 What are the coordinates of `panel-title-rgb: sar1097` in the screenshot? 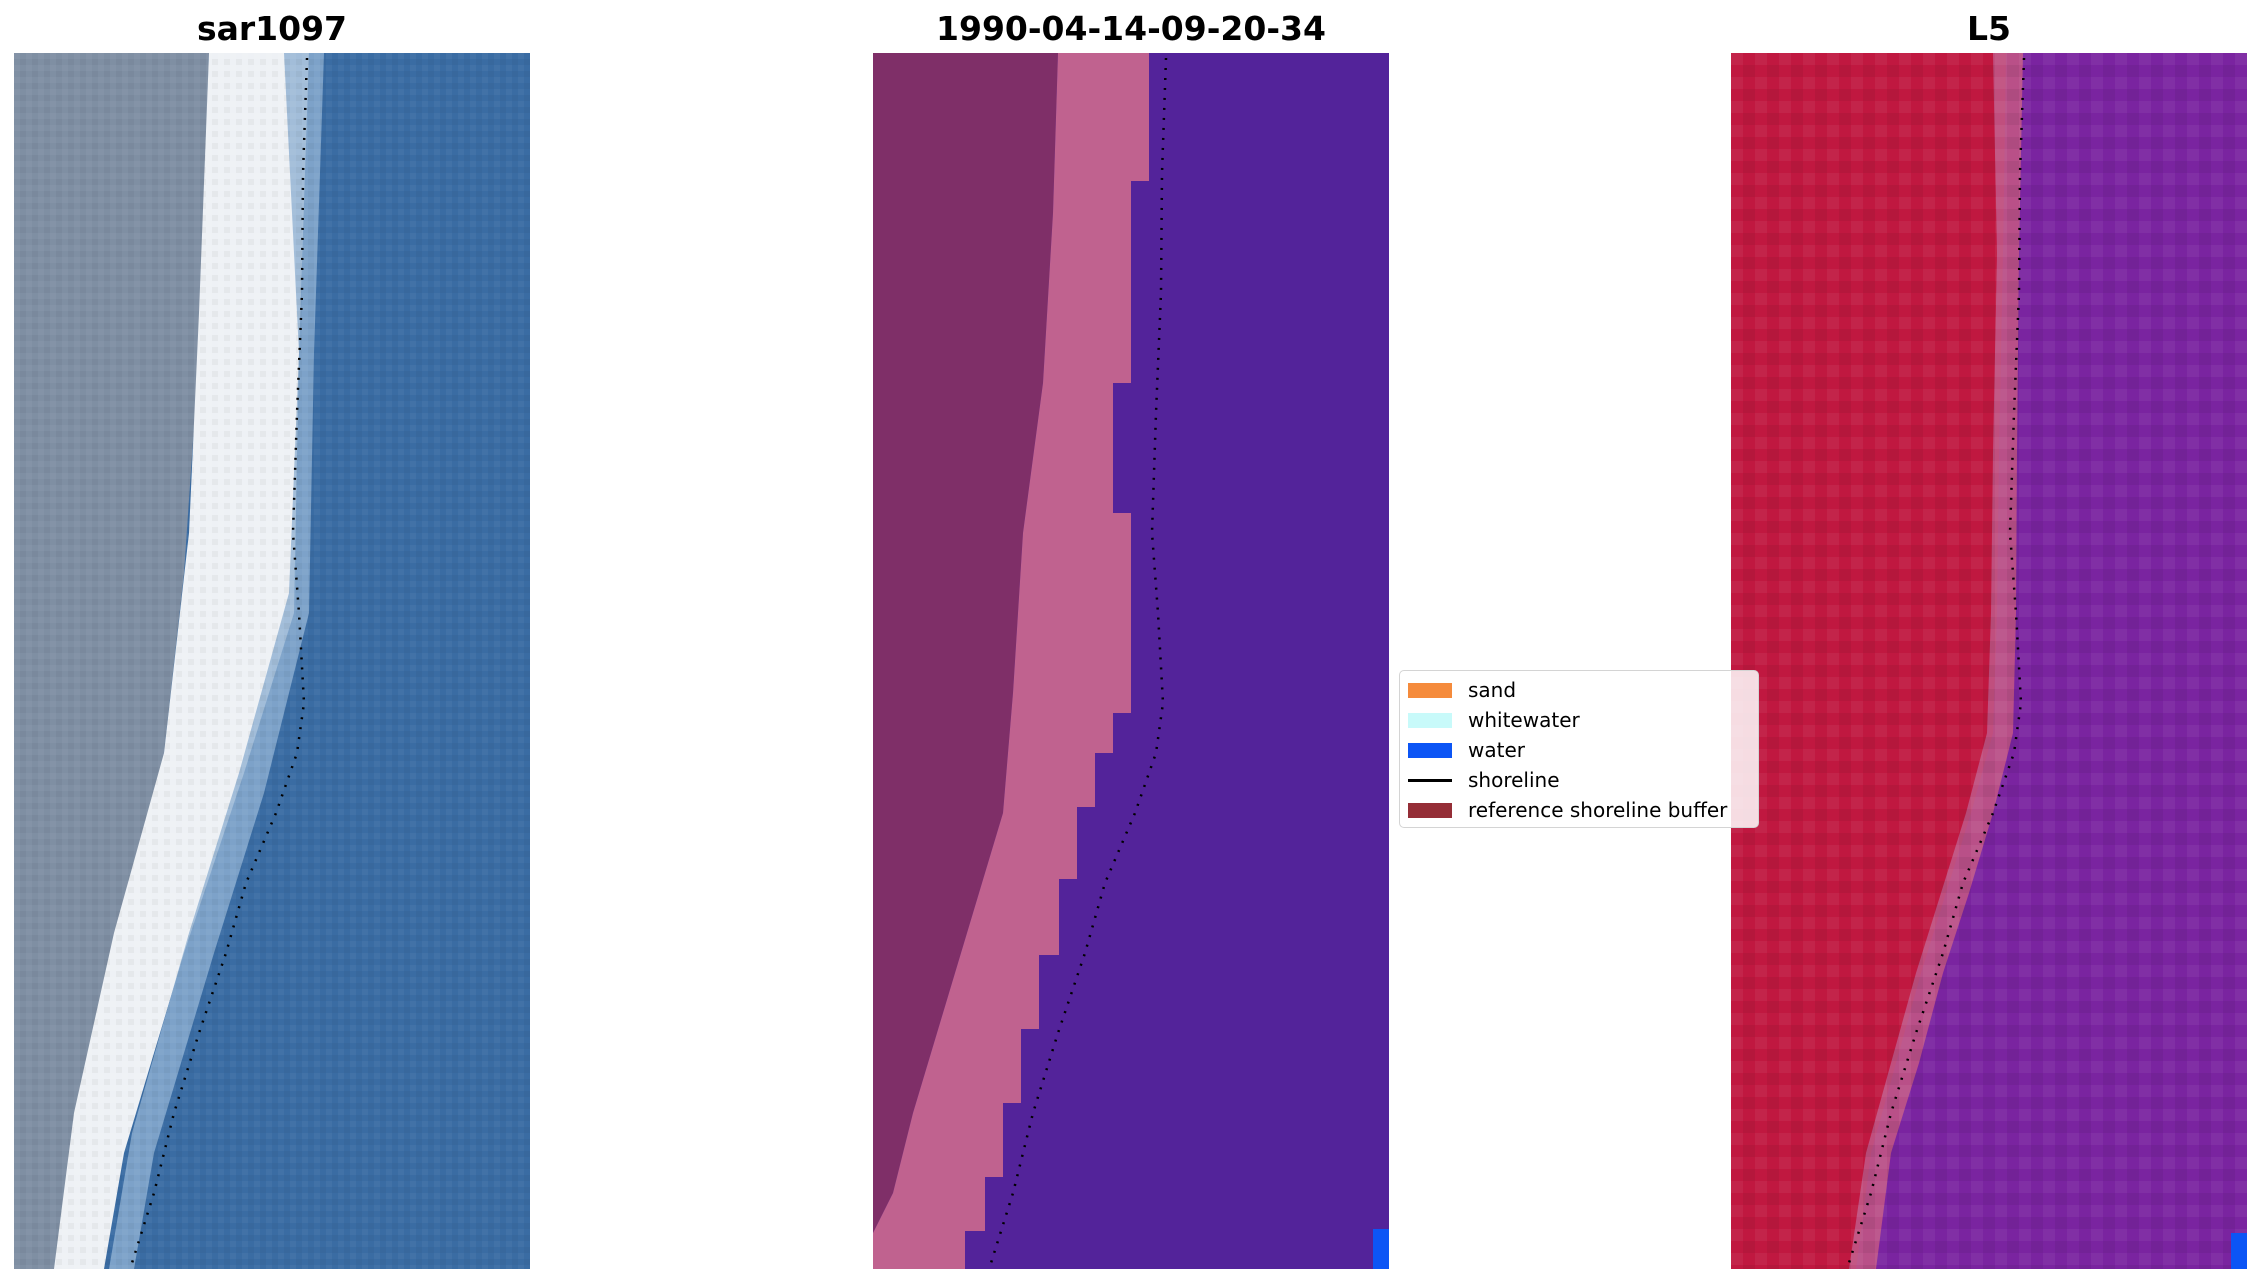 It's located at (272, 28).